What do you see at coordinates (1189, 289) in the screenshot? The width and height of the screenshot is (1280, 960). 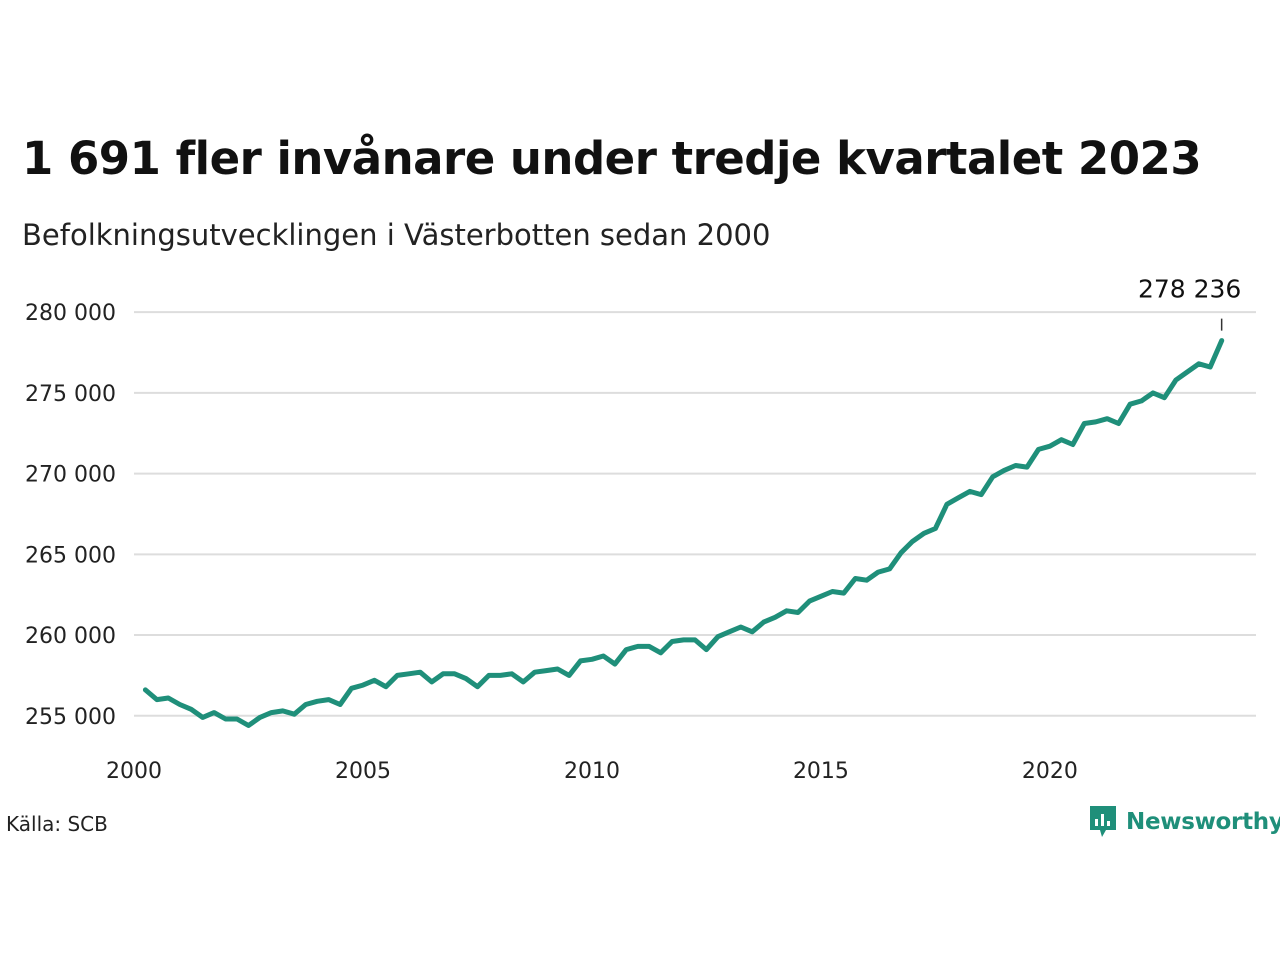 I see `annotation-label: 278 236` at bounding box center [1189, 289].